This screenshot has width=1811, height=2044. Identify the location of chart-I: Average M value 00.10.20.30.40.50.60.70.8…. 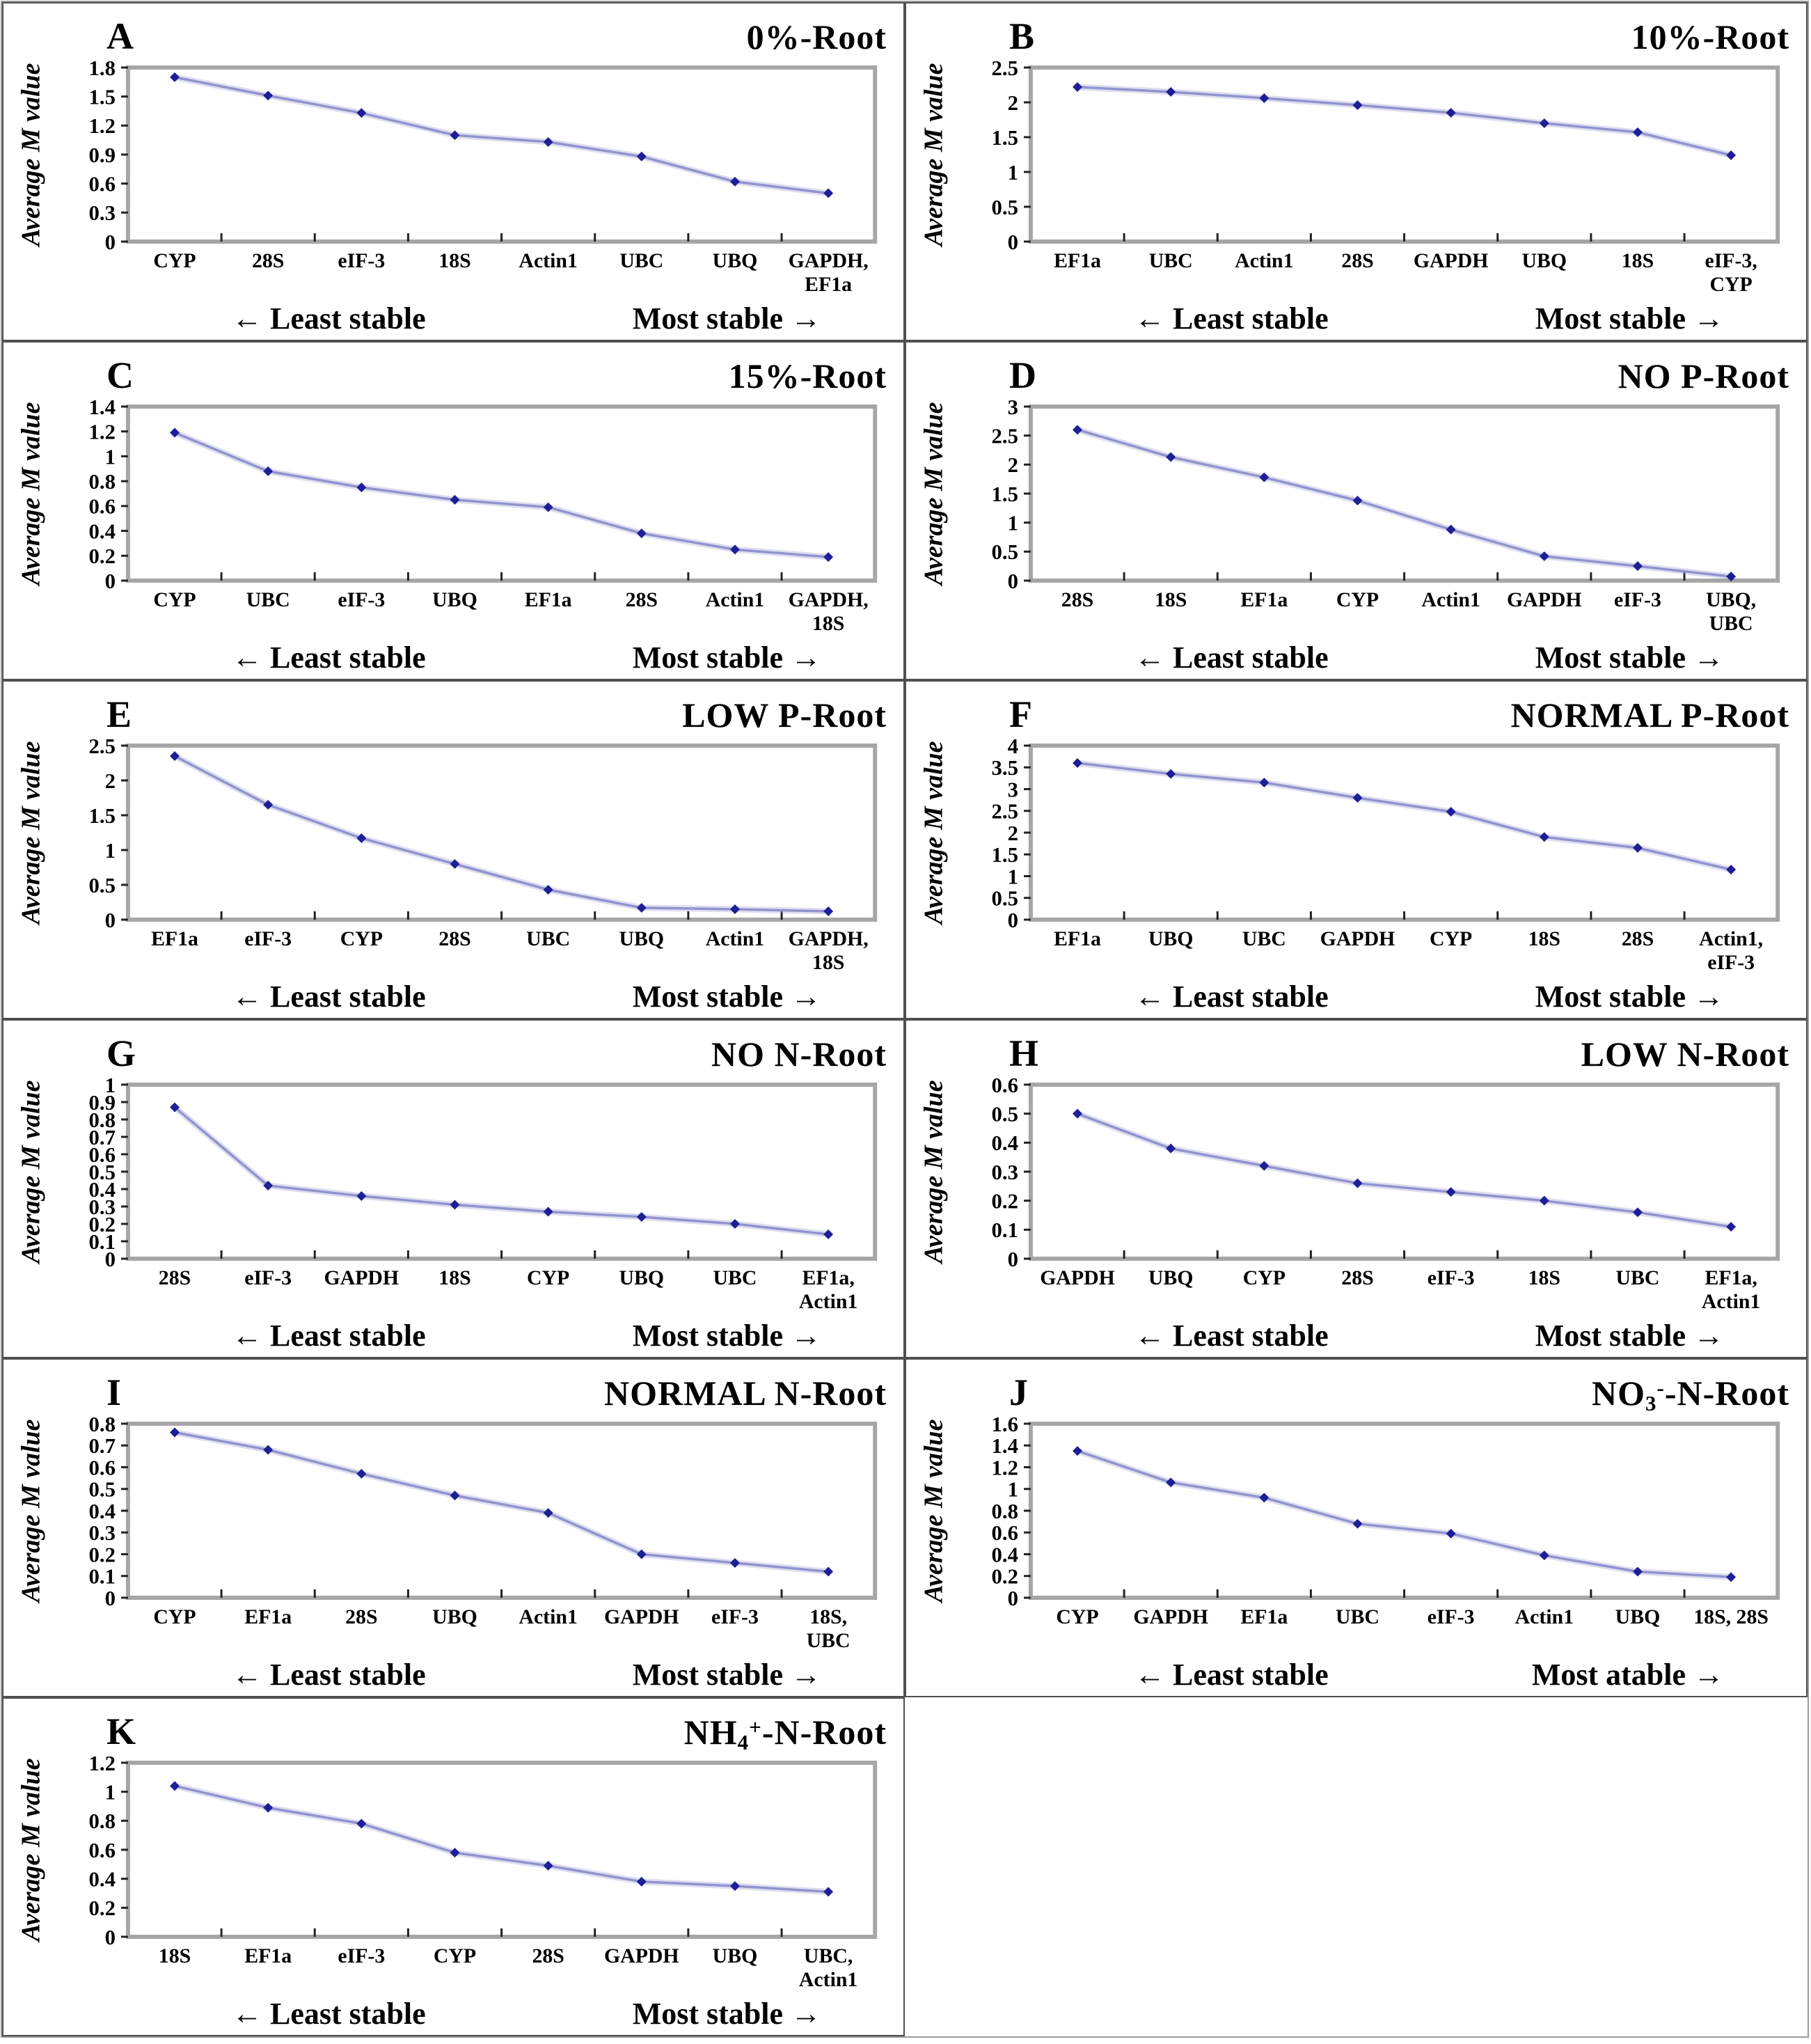
(448, 1532).